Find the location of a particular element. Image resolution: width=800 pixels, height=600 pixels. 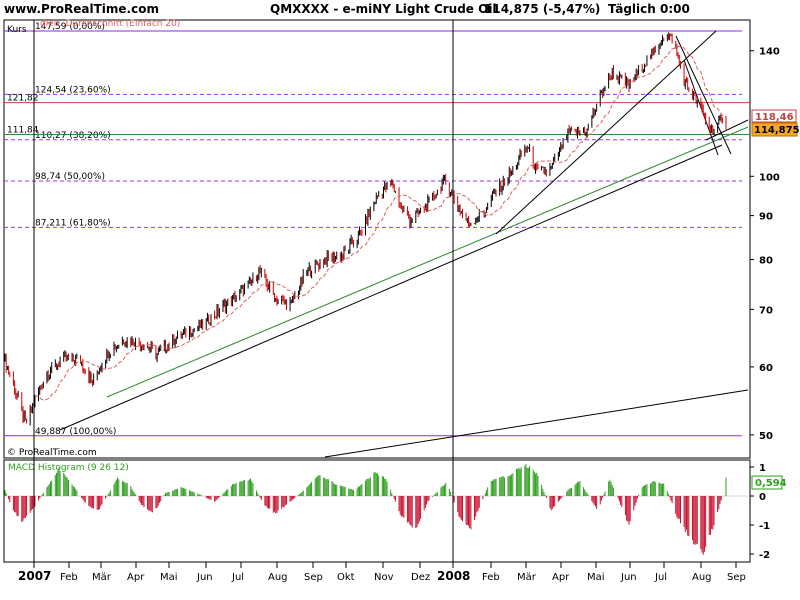

x-month-label: Okt is located at coordinates (346, 577).